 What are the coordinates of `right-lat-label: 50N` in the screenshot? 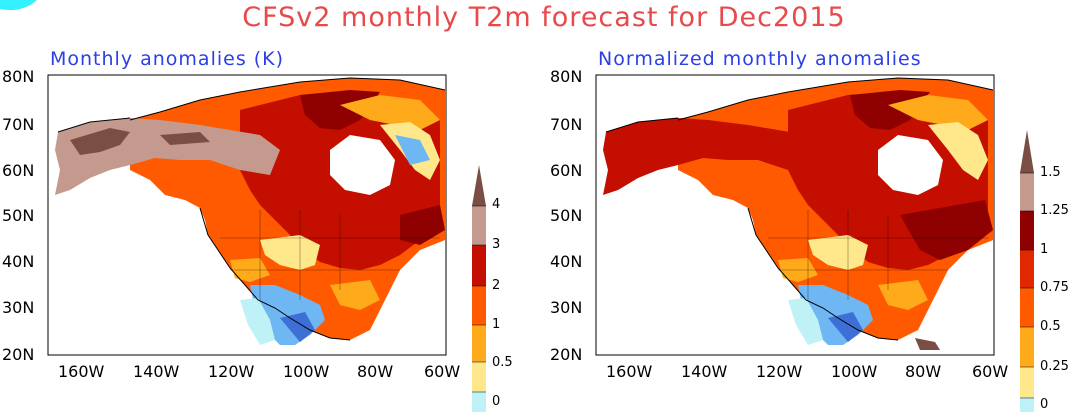 It's located at (566, 215).